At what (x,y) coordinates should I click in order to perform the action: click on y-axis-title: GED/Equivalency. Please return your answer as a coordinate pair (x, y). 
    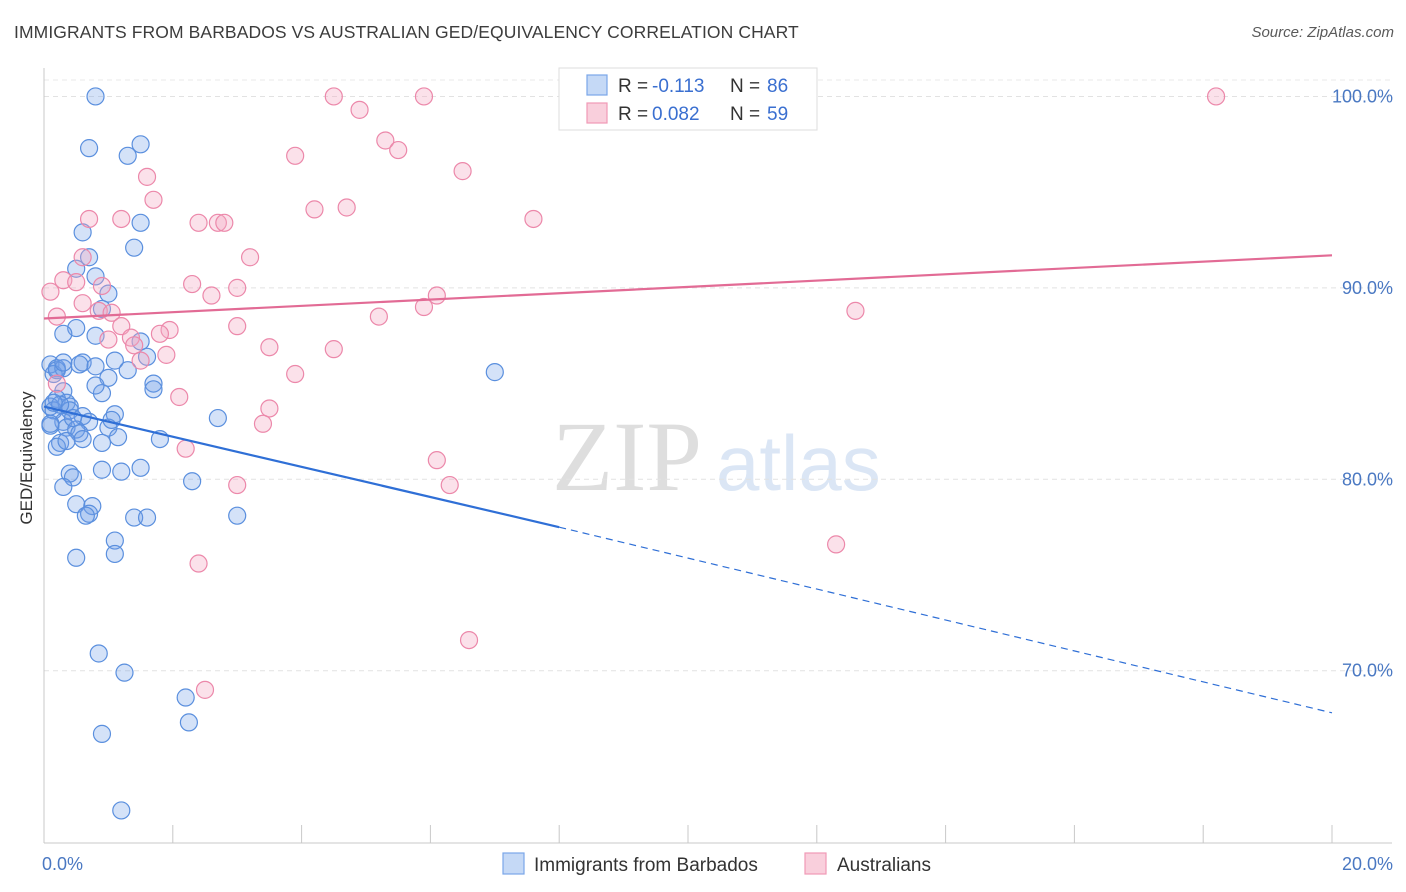
    Looking at the image, I should click on (26, 458).